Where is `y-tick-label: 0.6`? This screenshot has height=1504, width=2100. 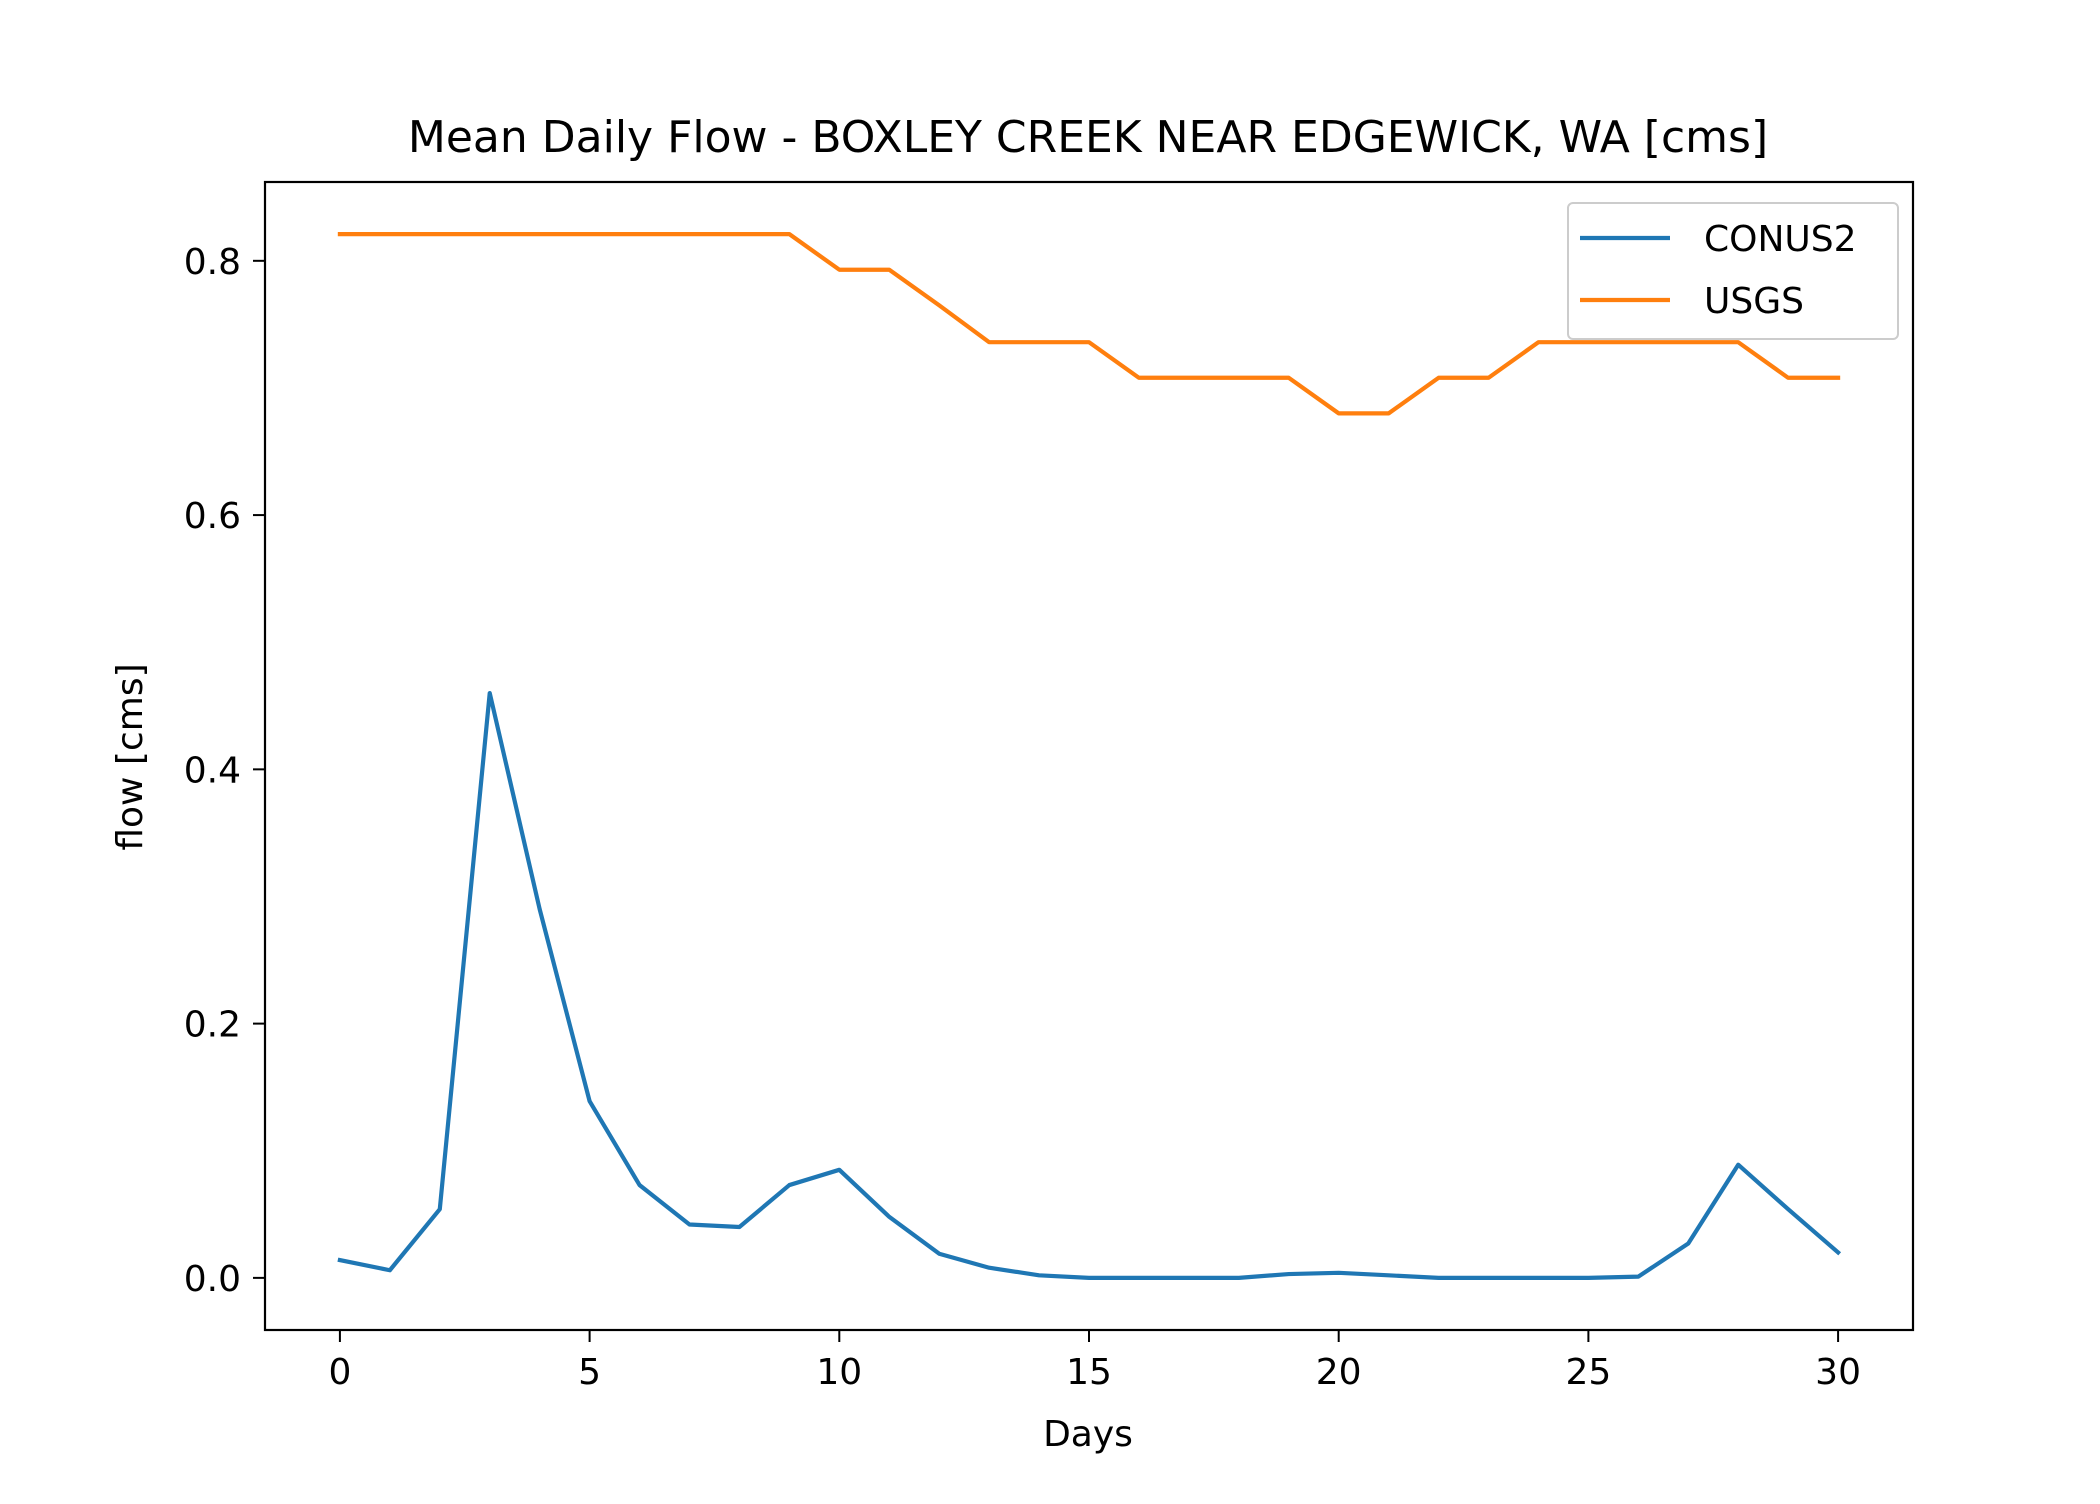 y-tick-label: 0.6 is located at coordinates (212, 516).